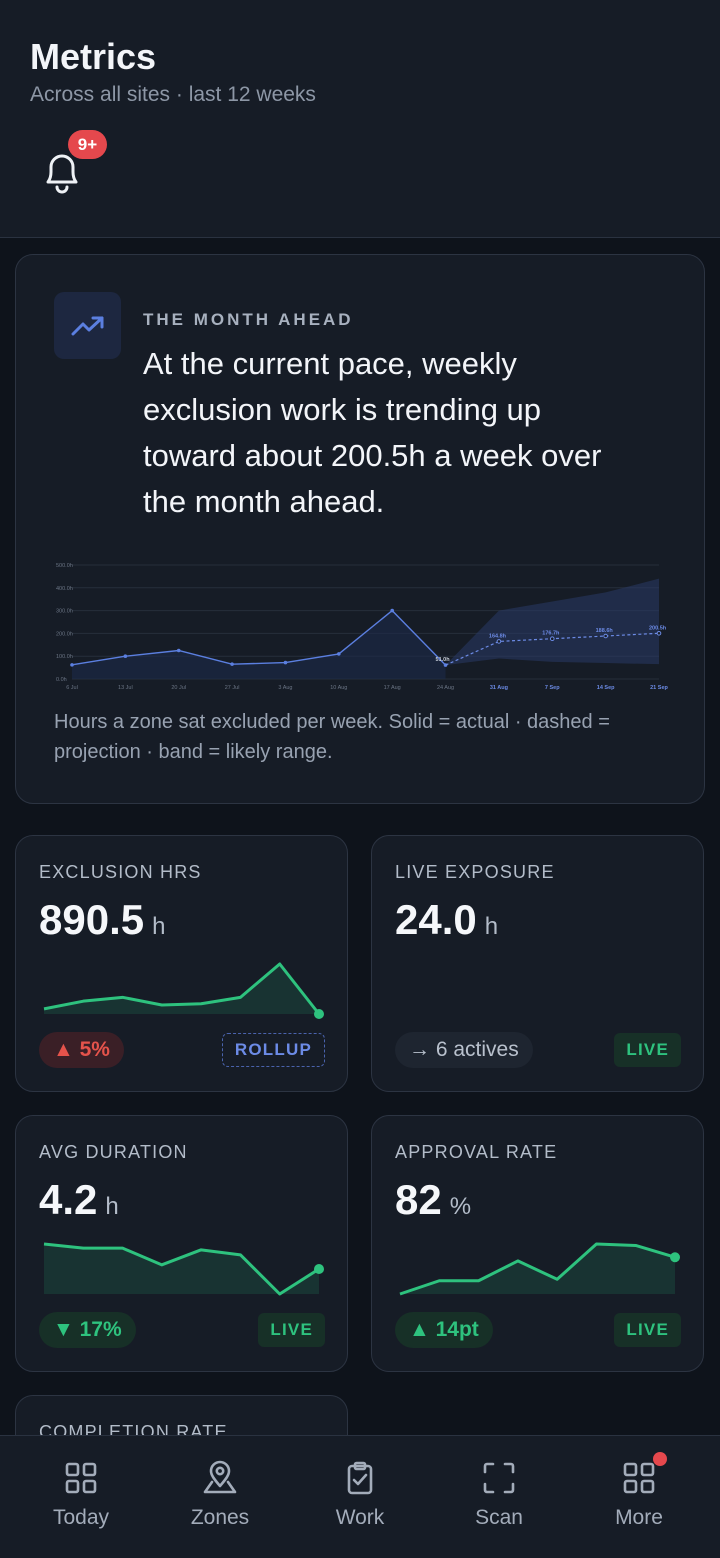  I want to click on page-subtitle: Across all sites · last 12 weeks, so click(173, 94).